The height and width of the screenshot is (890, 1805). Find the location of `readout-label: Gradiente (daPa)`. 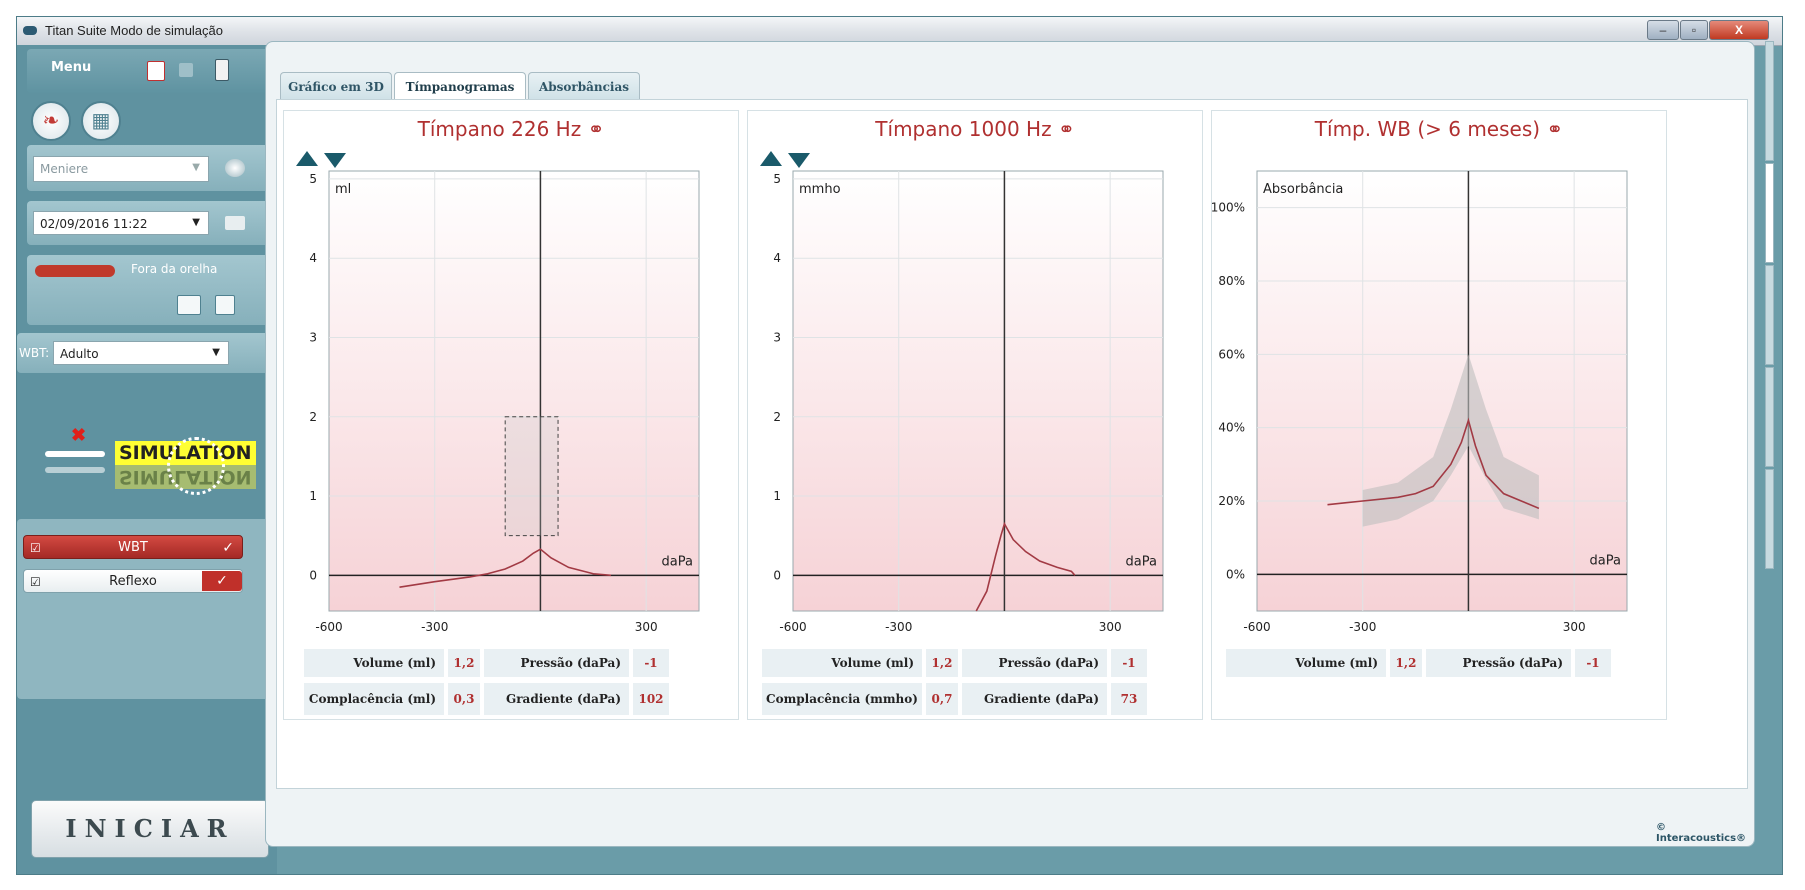

readout-label: Gradiente (daPa) is located at coordinates (556, 699).